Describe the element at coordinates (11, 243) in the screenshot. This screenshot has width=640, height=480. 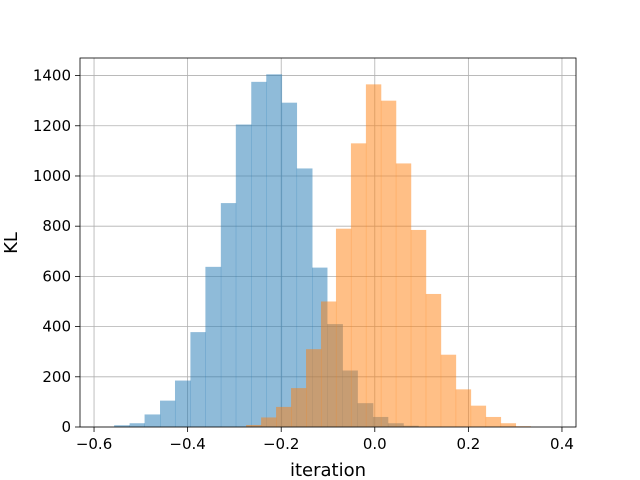
I see `y-axis-label: KL` at that location.